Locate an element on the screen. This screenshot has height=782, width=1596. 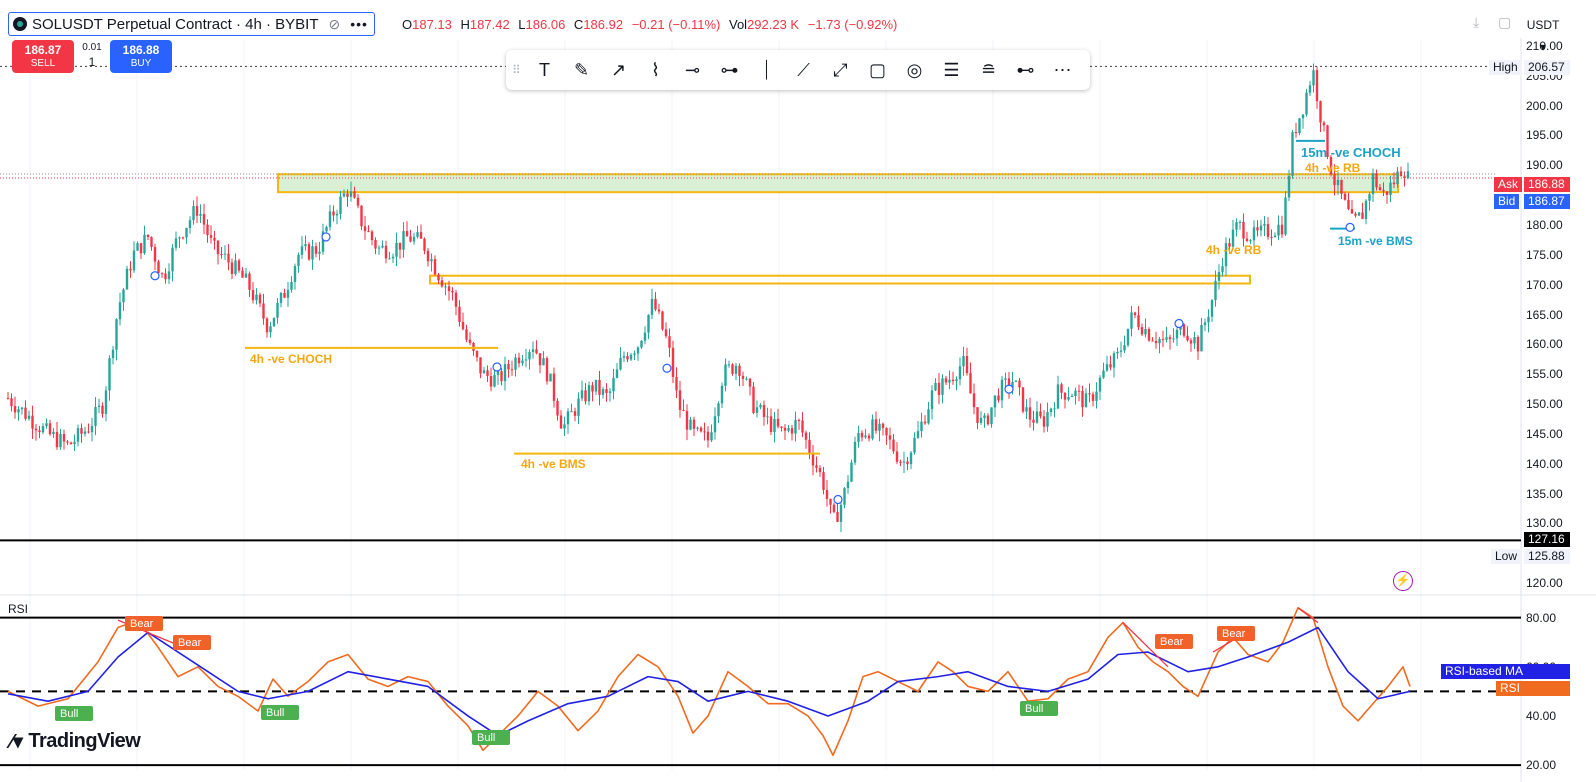
pivot-marker is located at coordinates (667, 368).